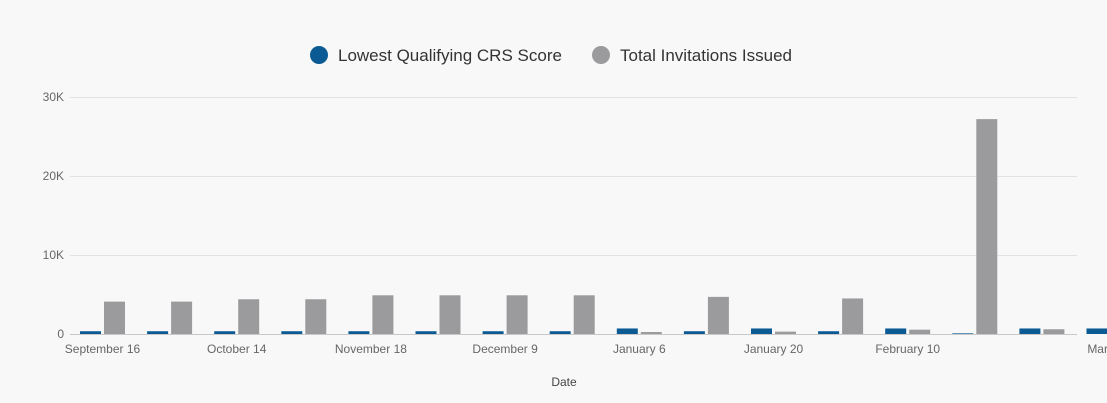 Image resolution: width=1107 pixels, height=403 pixels. I want to click on x-tick-label: September 16, so click(103, 349).